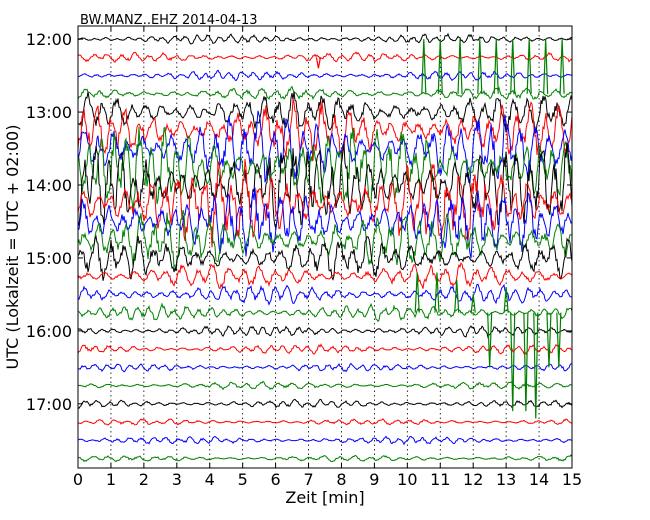 The height and width of the screenshot is (520, 650). Describe the element at coordinates (506, 479) in the screenshot. I see `x-tick-label: 13` at that location.